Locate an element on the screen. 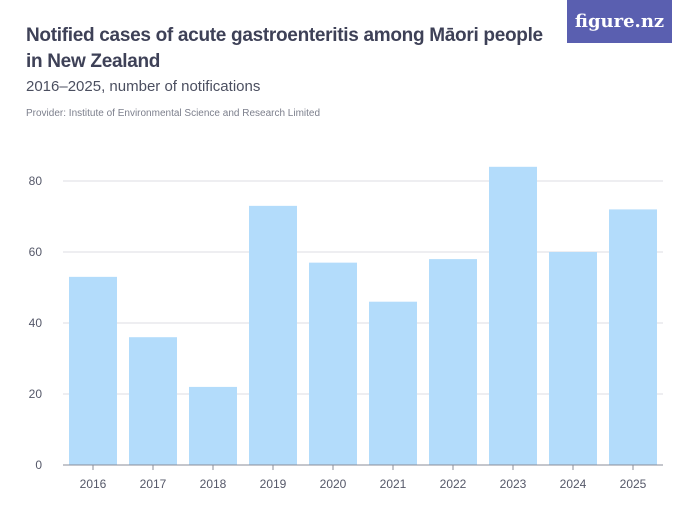 The height and width of the screenshot is (525, 700). bar-2021 is located at coordinates (393, 383).